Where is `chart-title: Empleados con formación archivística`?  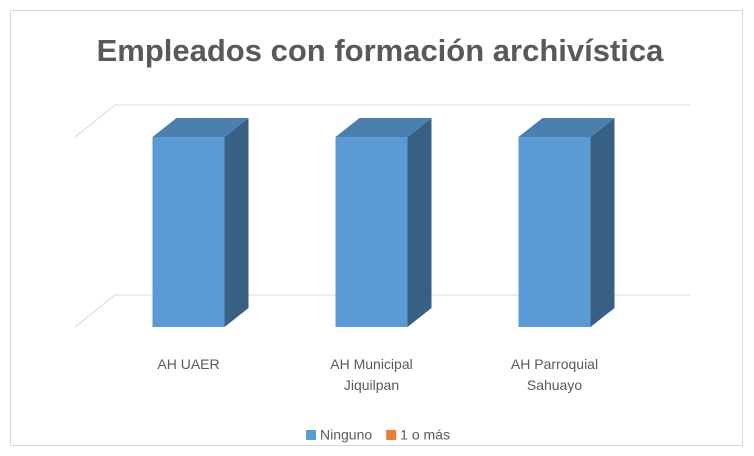 chart-title: Empleados con formación archivística is located at coordinates (381, 50).